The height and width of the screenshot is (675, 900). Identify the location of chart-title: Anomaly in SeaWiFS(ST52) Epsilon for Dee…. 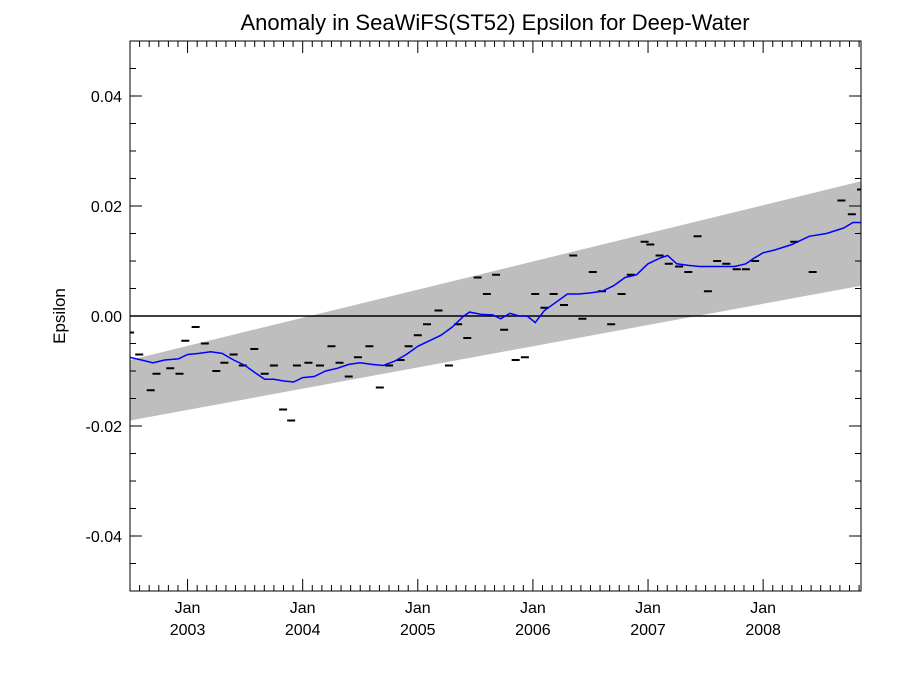
(494, 22).